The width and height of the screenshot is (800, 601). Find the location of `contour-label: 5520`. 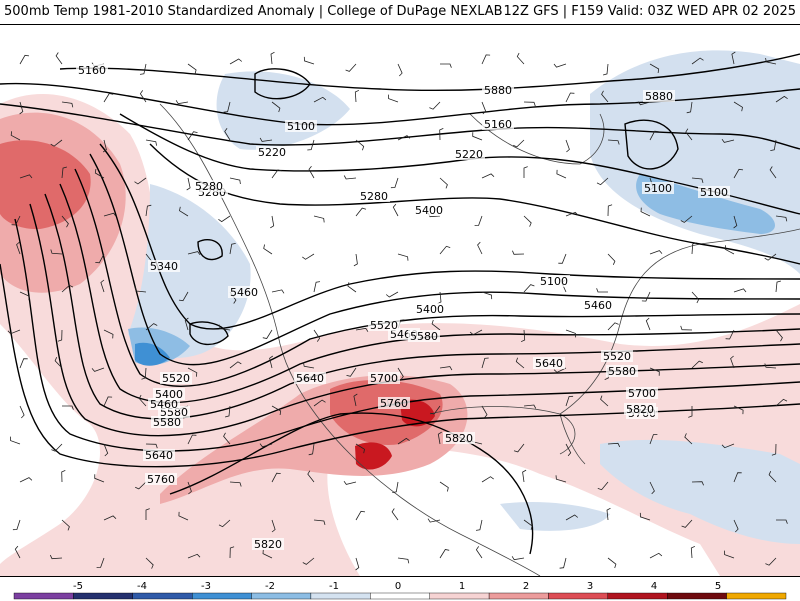

contour-label: 5520 is located at coordinates (617, 356).